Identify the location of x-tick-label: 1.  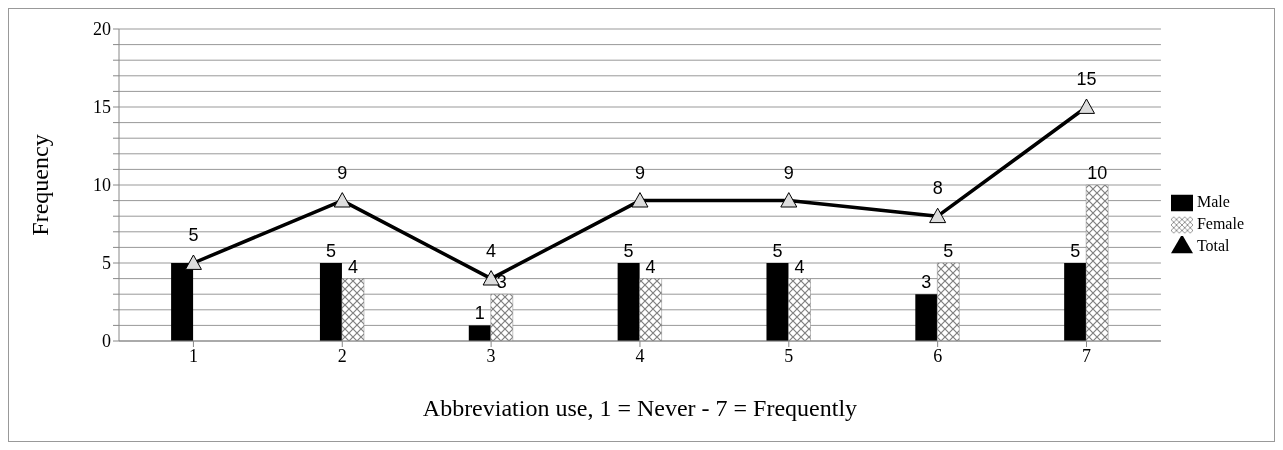
(193, 355).